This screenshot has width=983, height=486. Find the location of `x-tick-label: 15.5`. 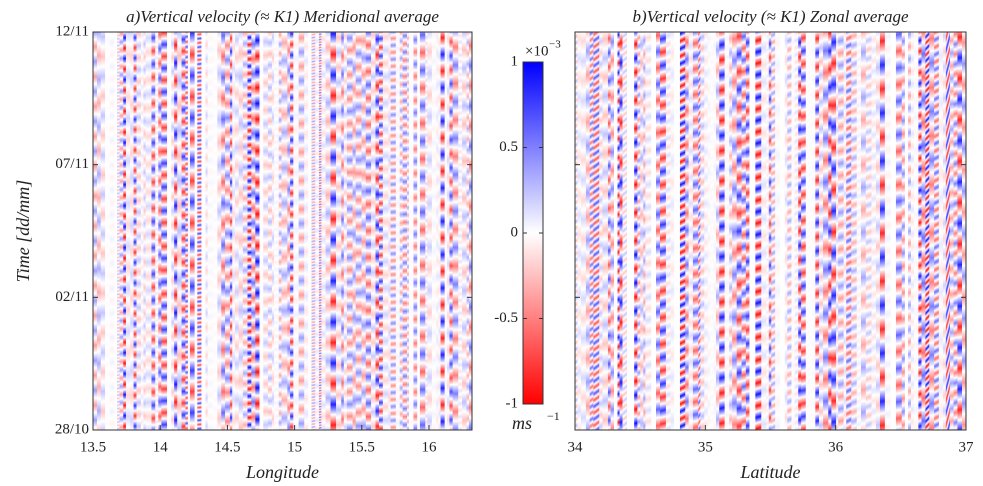

x-tick-label: 15.5 is located at coordinates (362, 447).